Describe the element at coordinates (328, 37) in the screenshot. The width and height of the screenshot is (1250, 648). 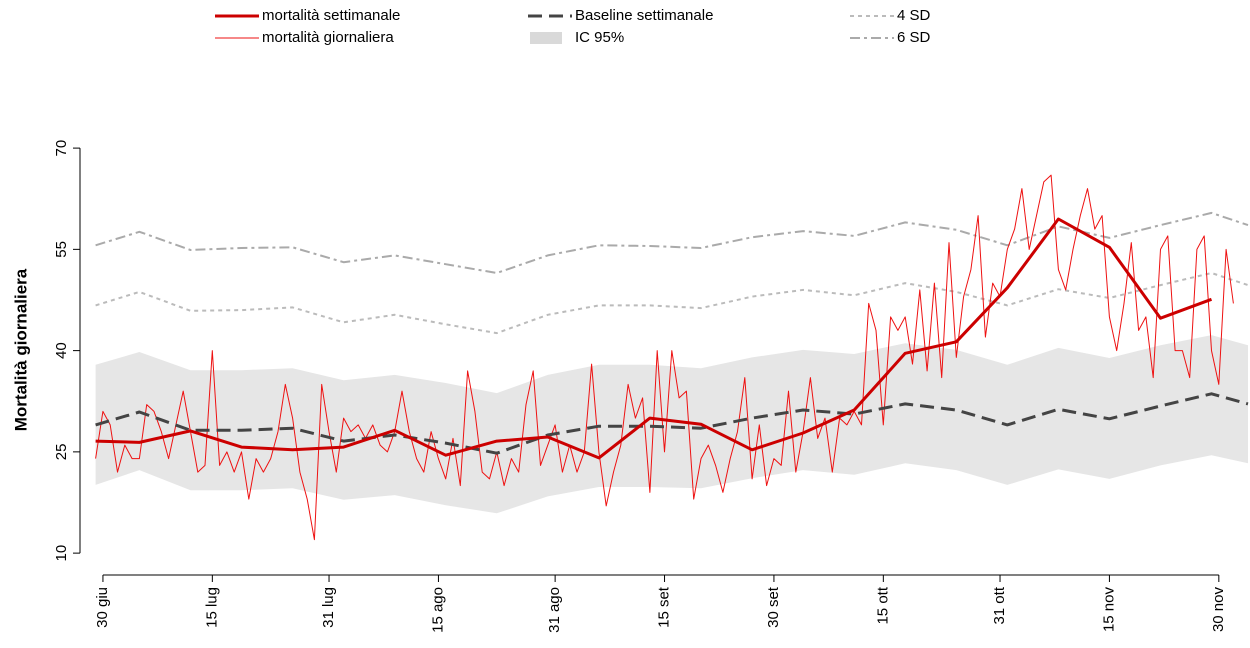
I see `legend-label: mortalità giornaliera` at that location.